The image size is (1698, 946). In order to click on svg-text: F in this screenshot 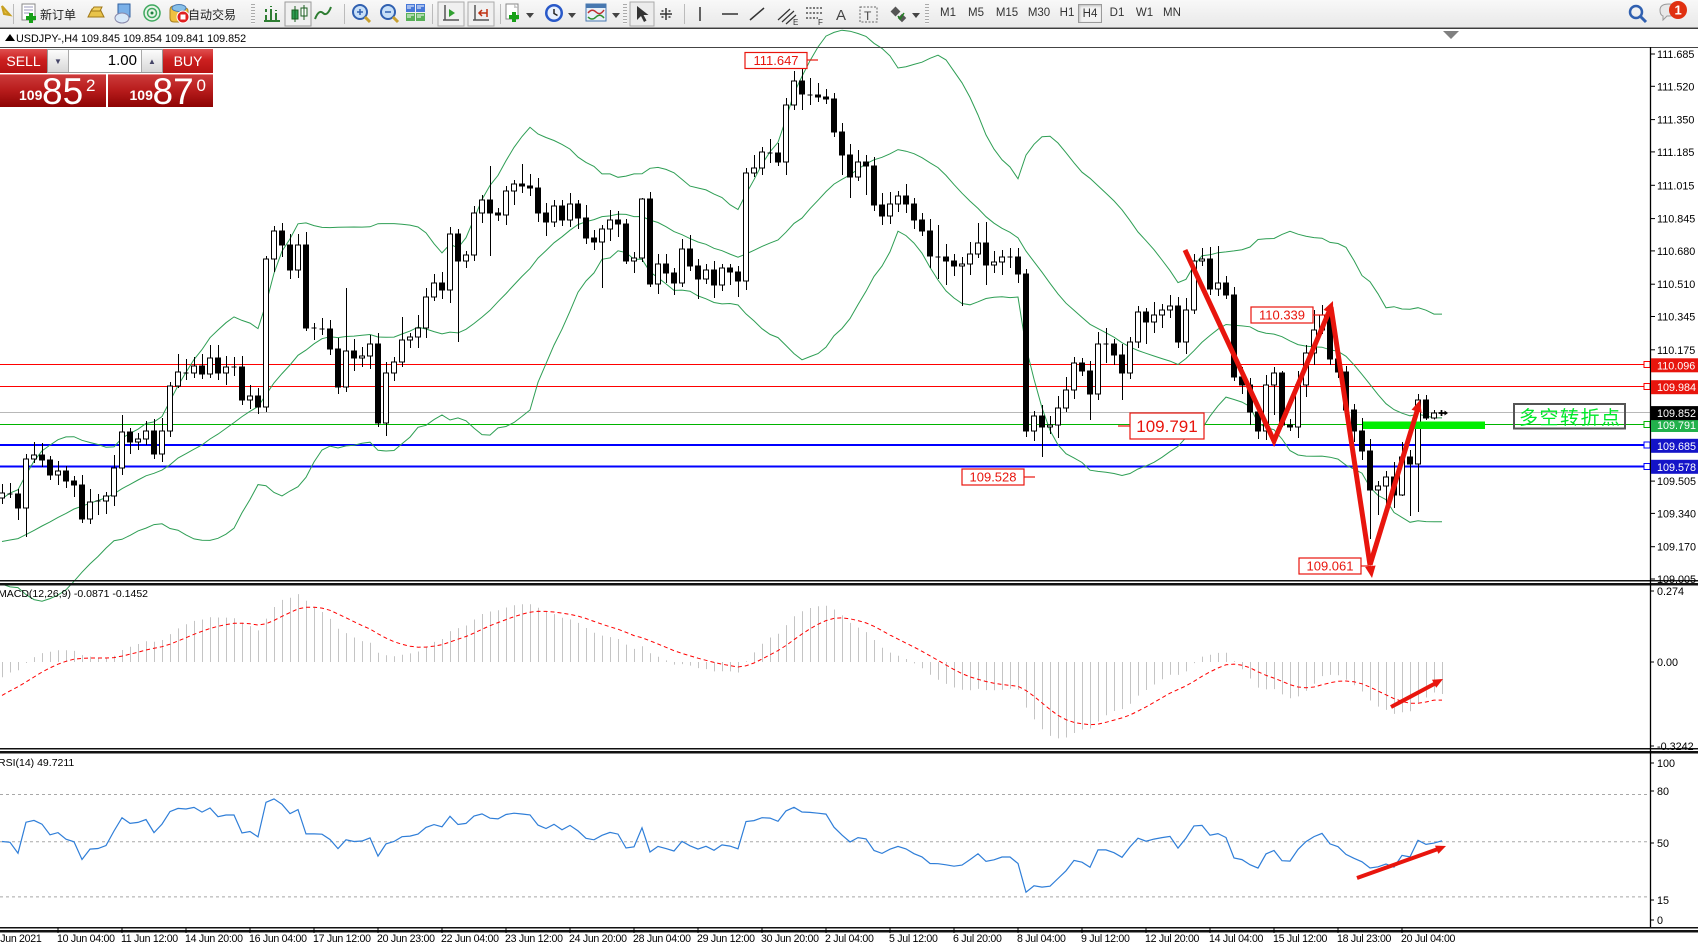, I will do `click(820, 22)`.